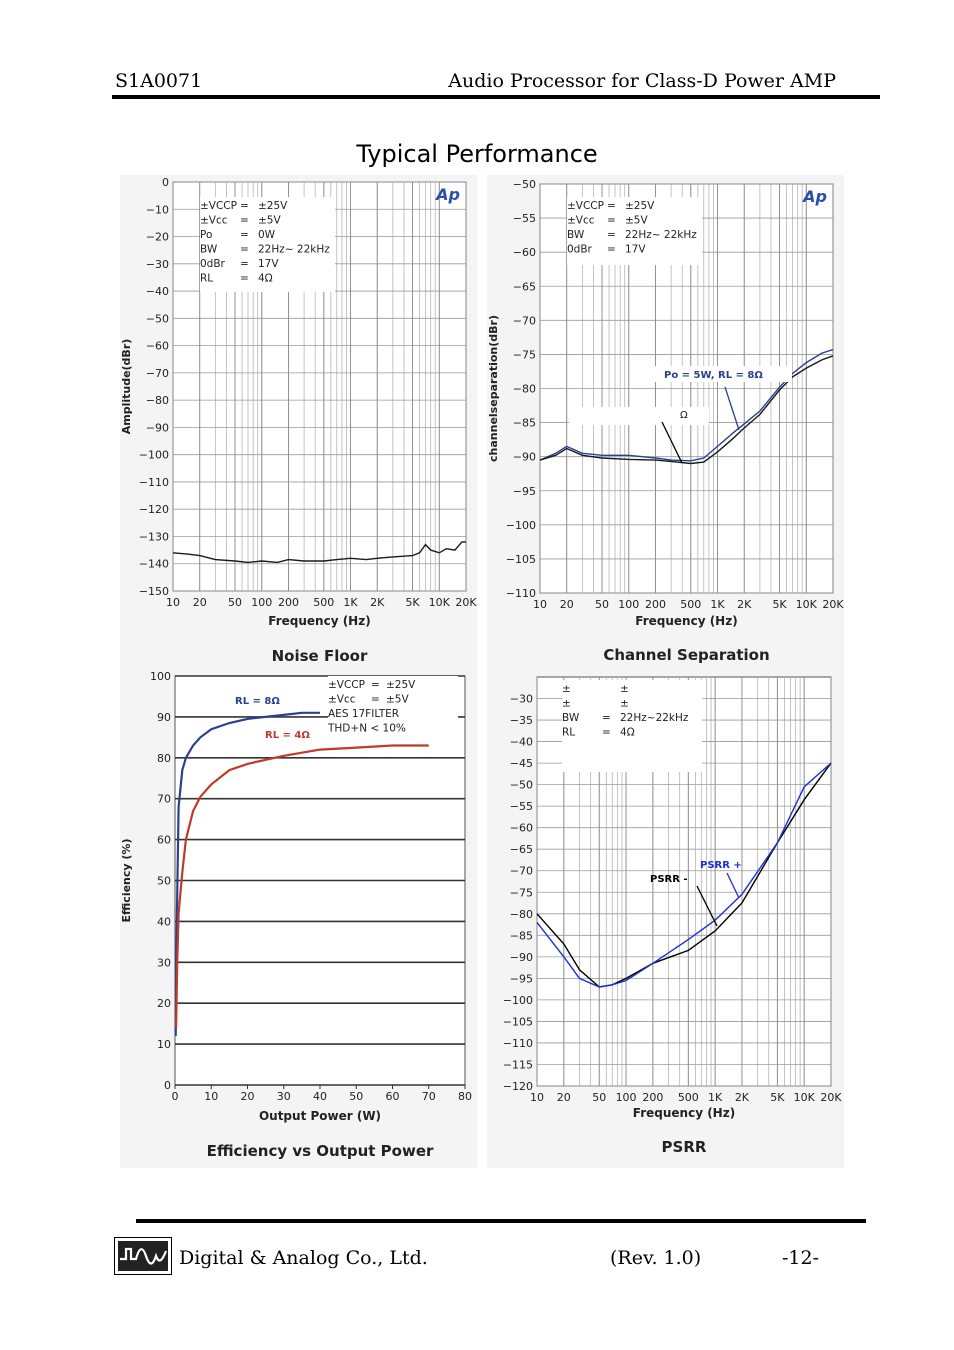  Describe the element at coordinates (393, 1096) in the screenshot. I see `x-tick-label: 60` at that location.